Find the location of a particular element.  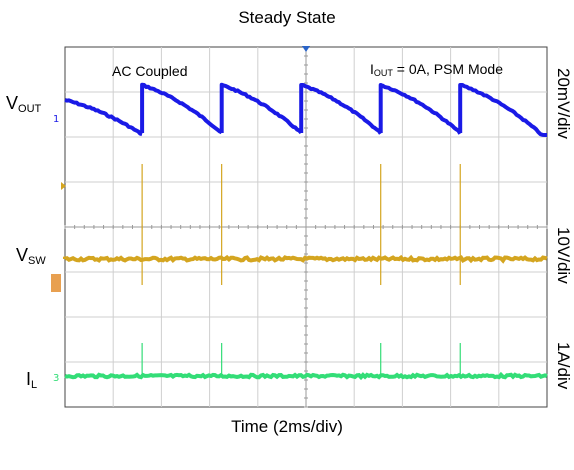

vout-channel-marker: 1 is located at coordinates (56, 119).